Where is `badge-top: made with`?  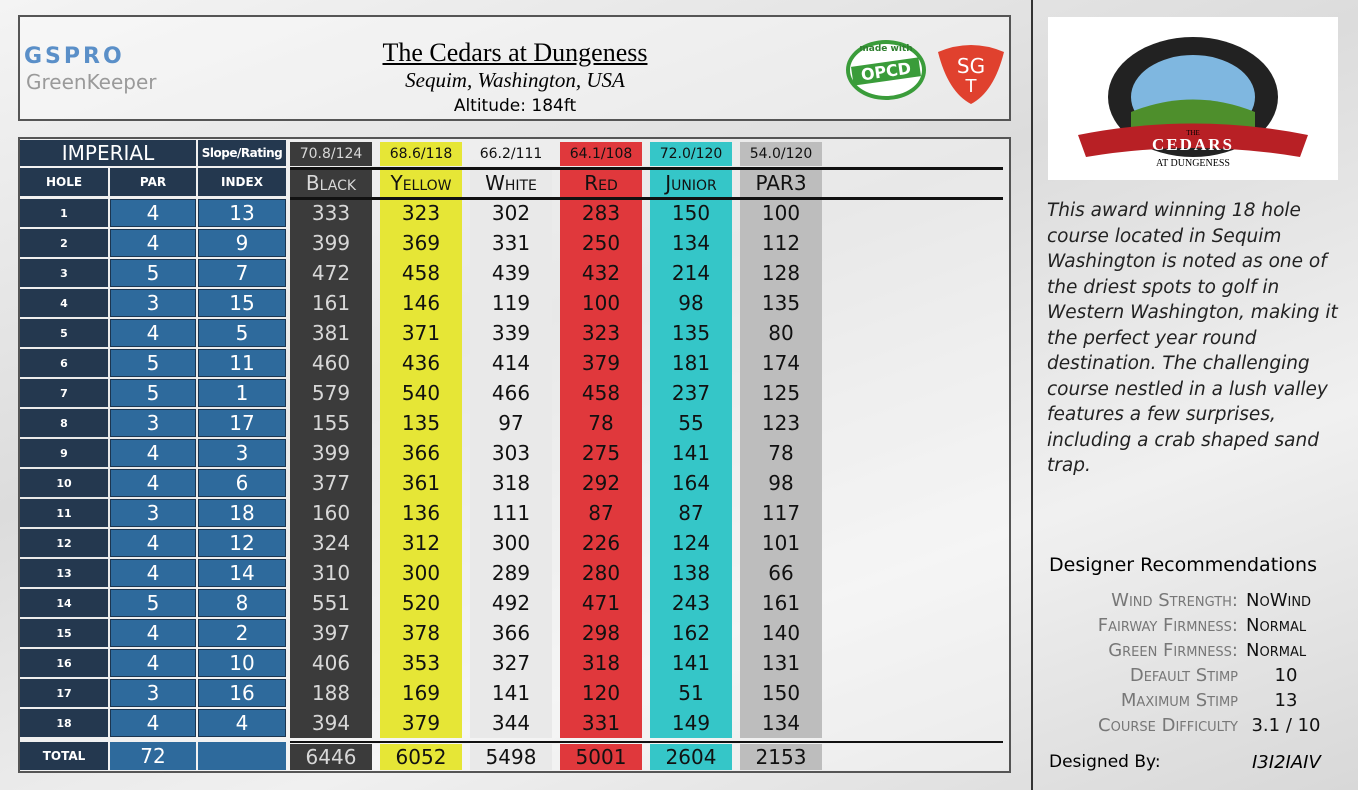 badge-top: made with is located at coordinates (886, 49).